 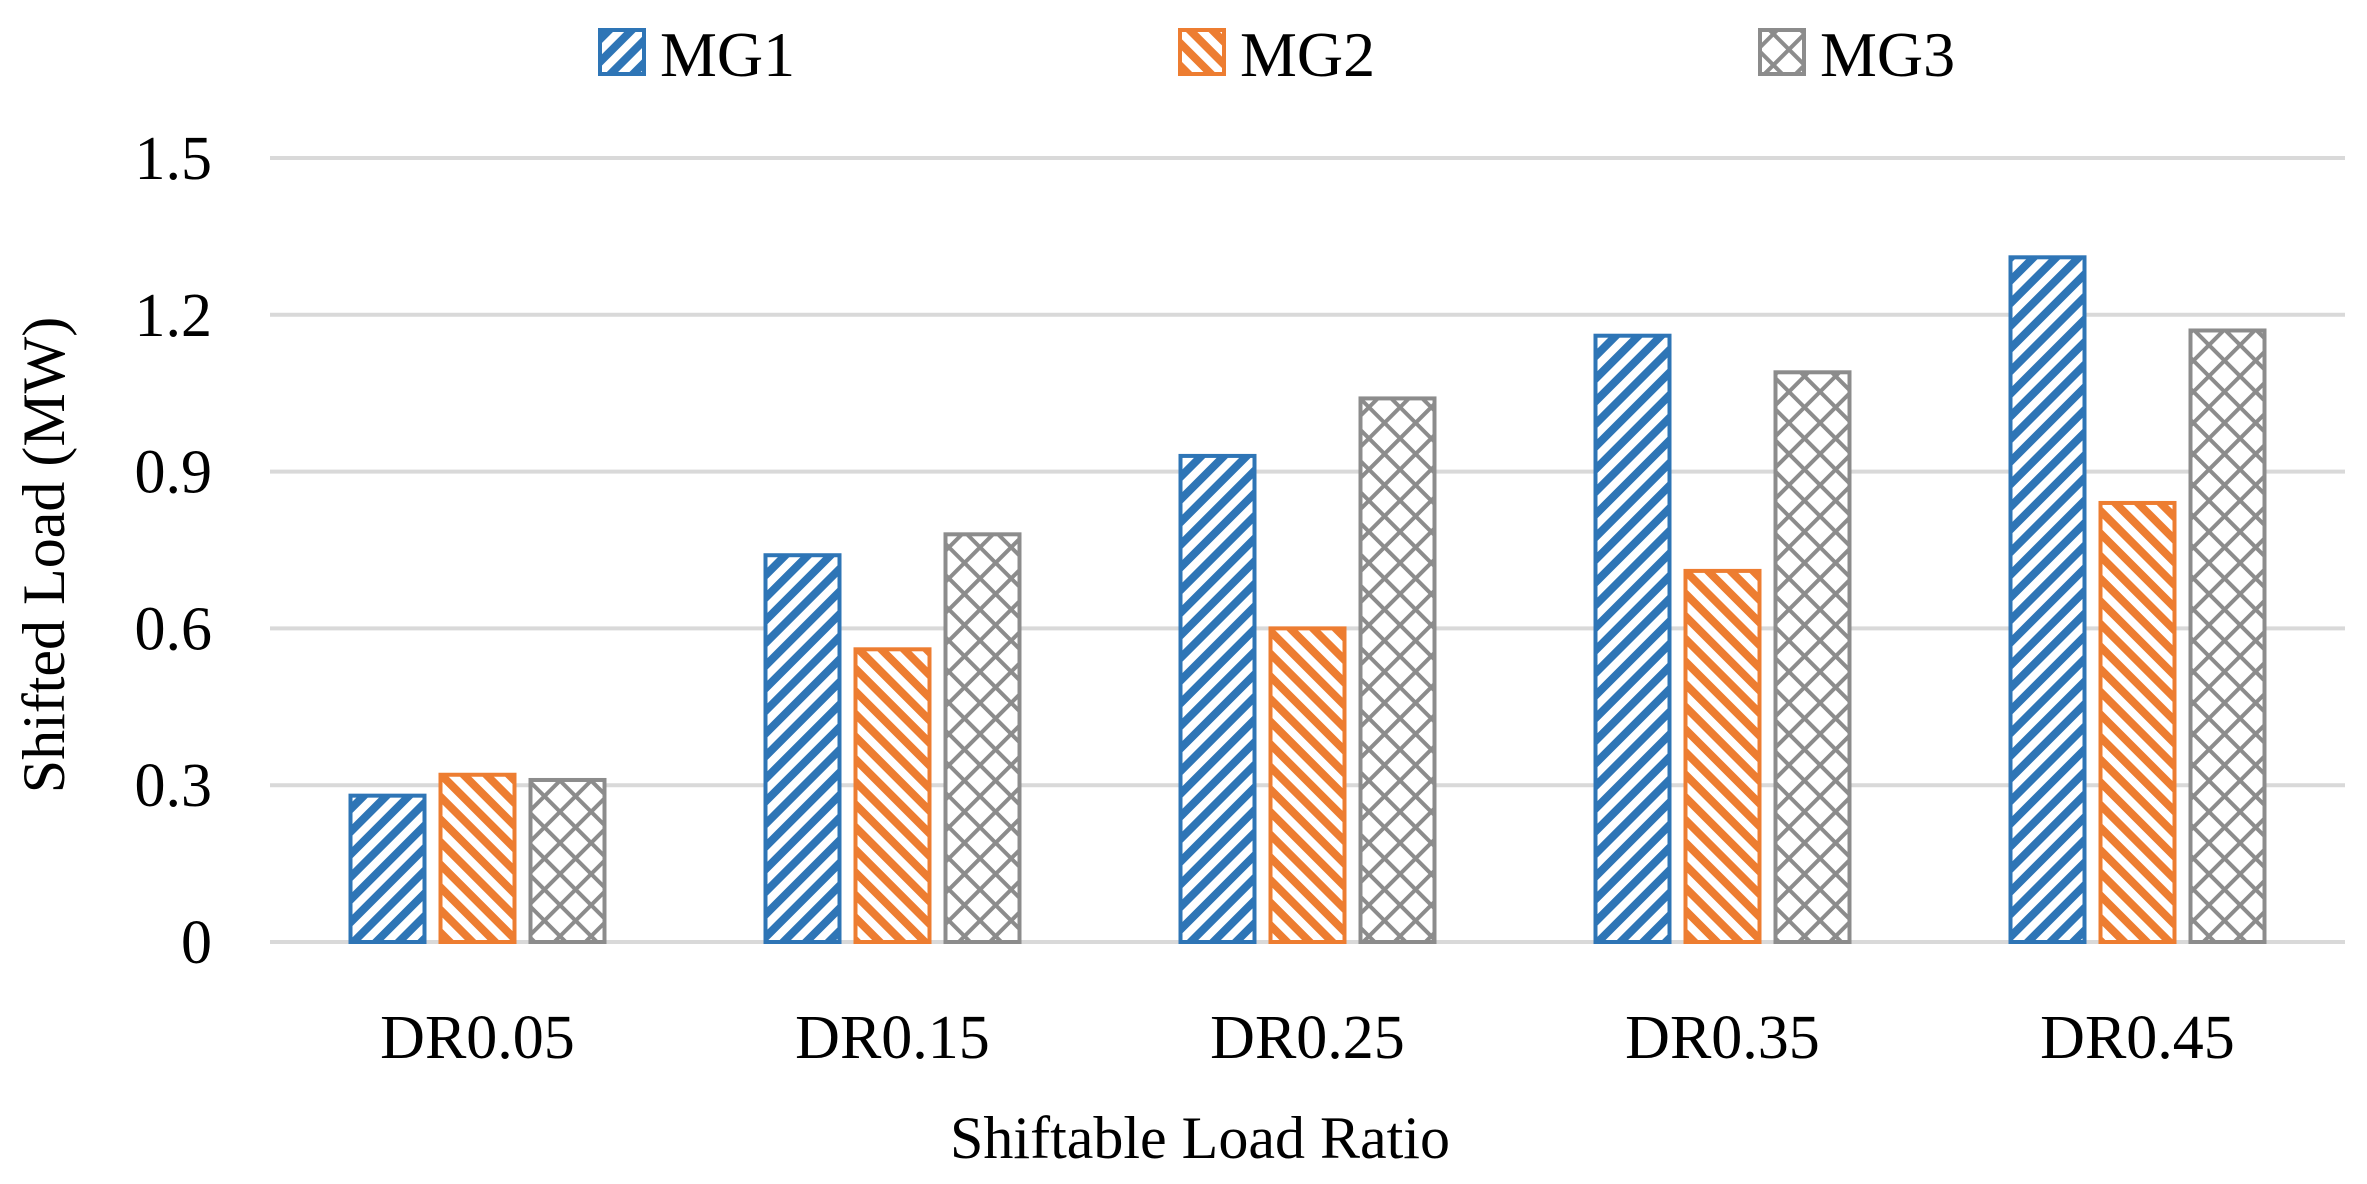 What do you see at coordinates (1307, 54) in the screenshot?
I see `legend-label-mg2: MG2` at bounding box center [1307, 54].